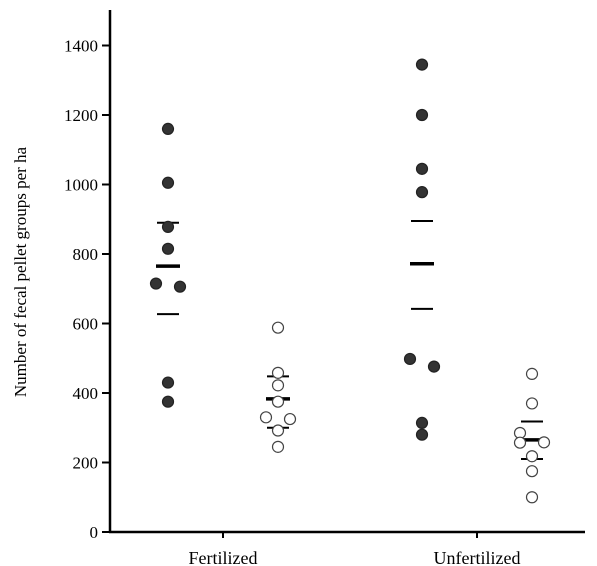 This screenshot has height=566, width=597. I want to click on y-tick-label: 400, so click(86, 393).